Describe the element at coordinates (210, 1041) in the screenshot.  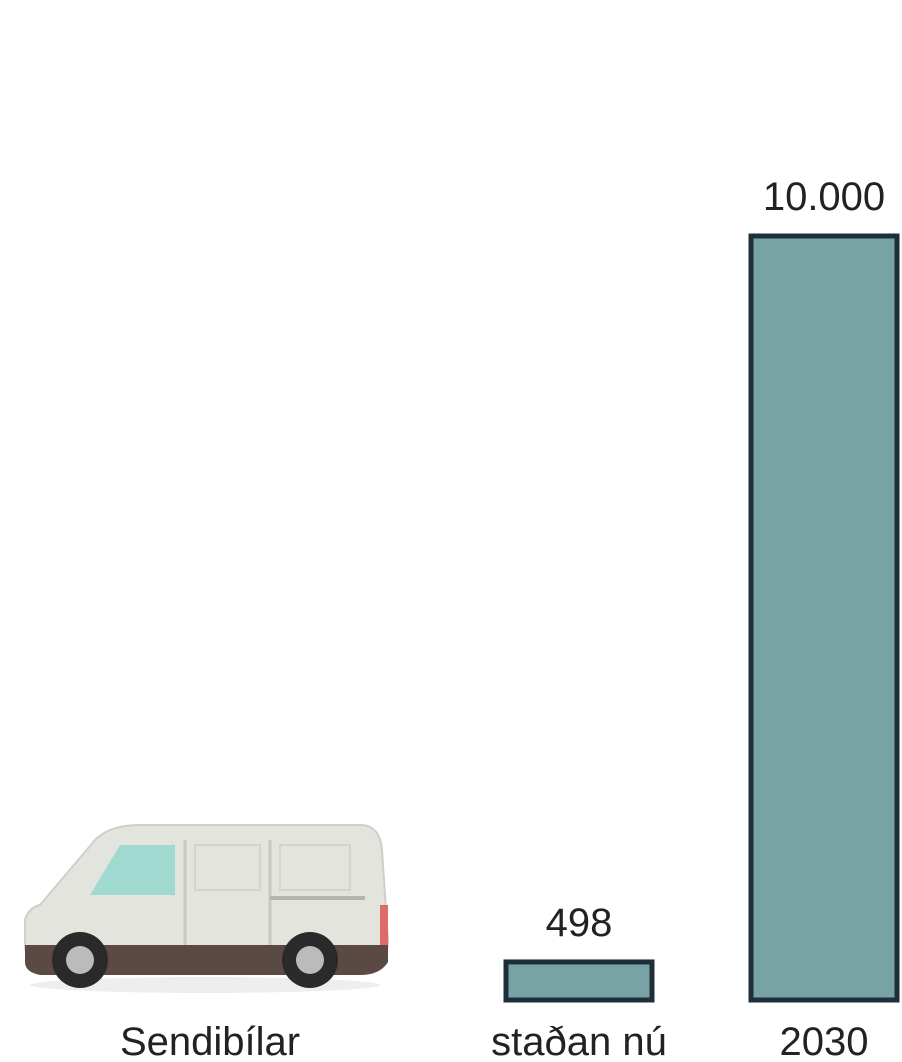
I see `chart-subject: Sendibílar` at that location.